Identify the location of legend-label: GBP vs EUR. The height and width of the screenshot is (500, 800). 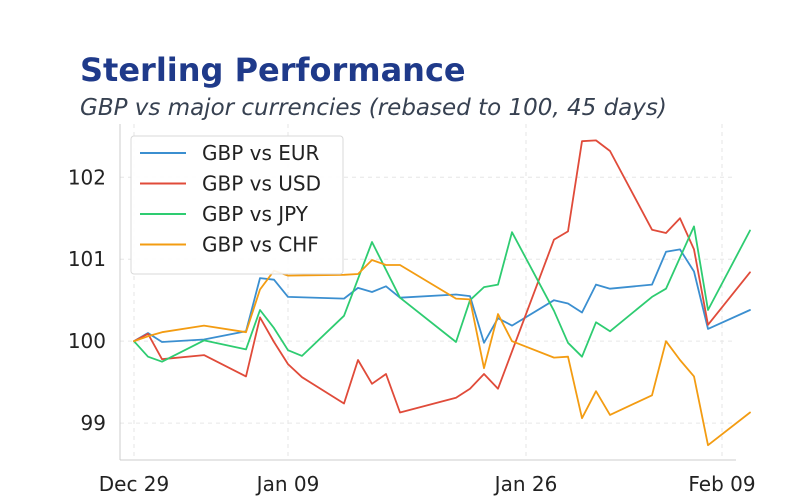
(261, 153).